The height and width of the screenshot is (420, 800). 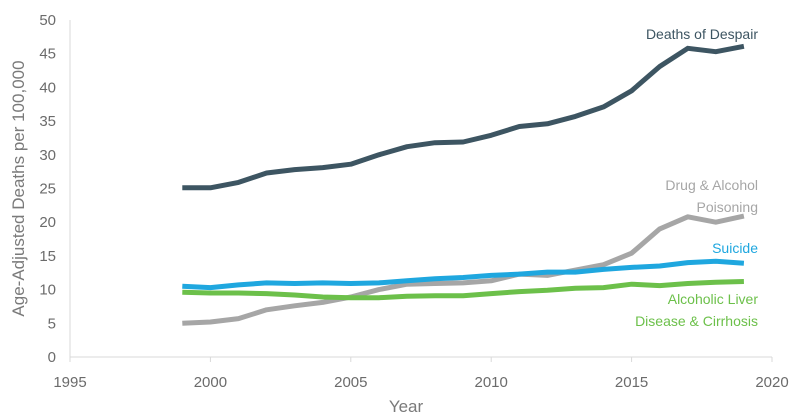 I want to click on series-label-drug-alcohol-poisoning: Drug & Alcohol Poisoning, so click(x=711, y=196).